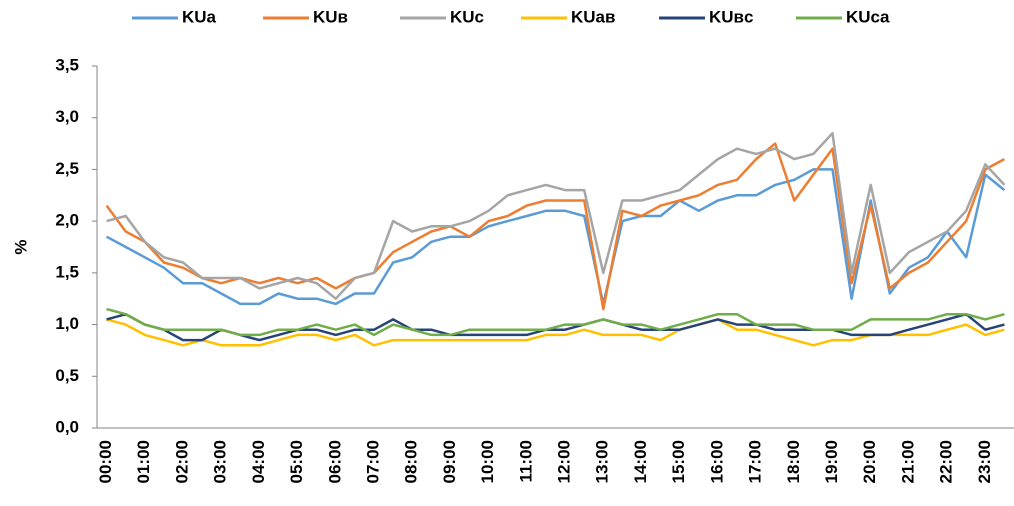 This screenshot has width=1014, height=506. I want to click on x-tick-label: 21:00, so click(907, 461).